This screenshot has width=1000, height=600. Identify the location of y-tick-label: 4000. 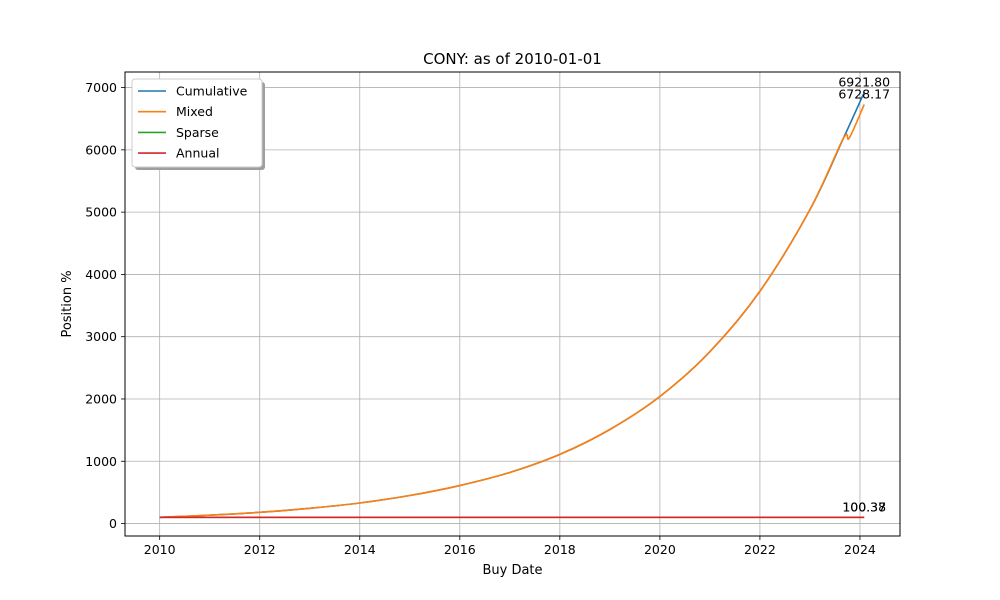
(101, 274).